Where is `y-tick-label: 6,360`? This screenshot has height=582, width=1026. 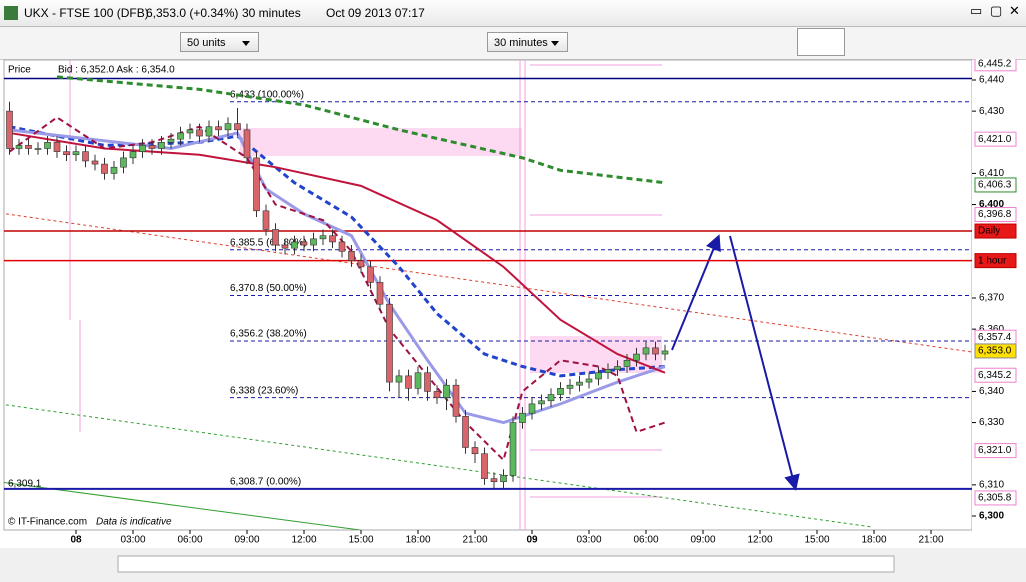 y-tick-label: 6,360 is located at coordinates (991, 329).